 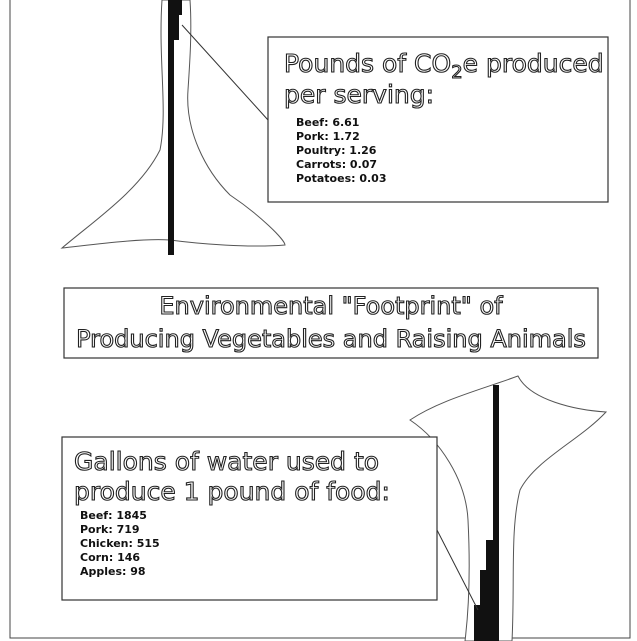 What do you see at coordinates (110, 529) in the screenshot?
I see `item: Pork: 719` at bounding box center [110, 529].